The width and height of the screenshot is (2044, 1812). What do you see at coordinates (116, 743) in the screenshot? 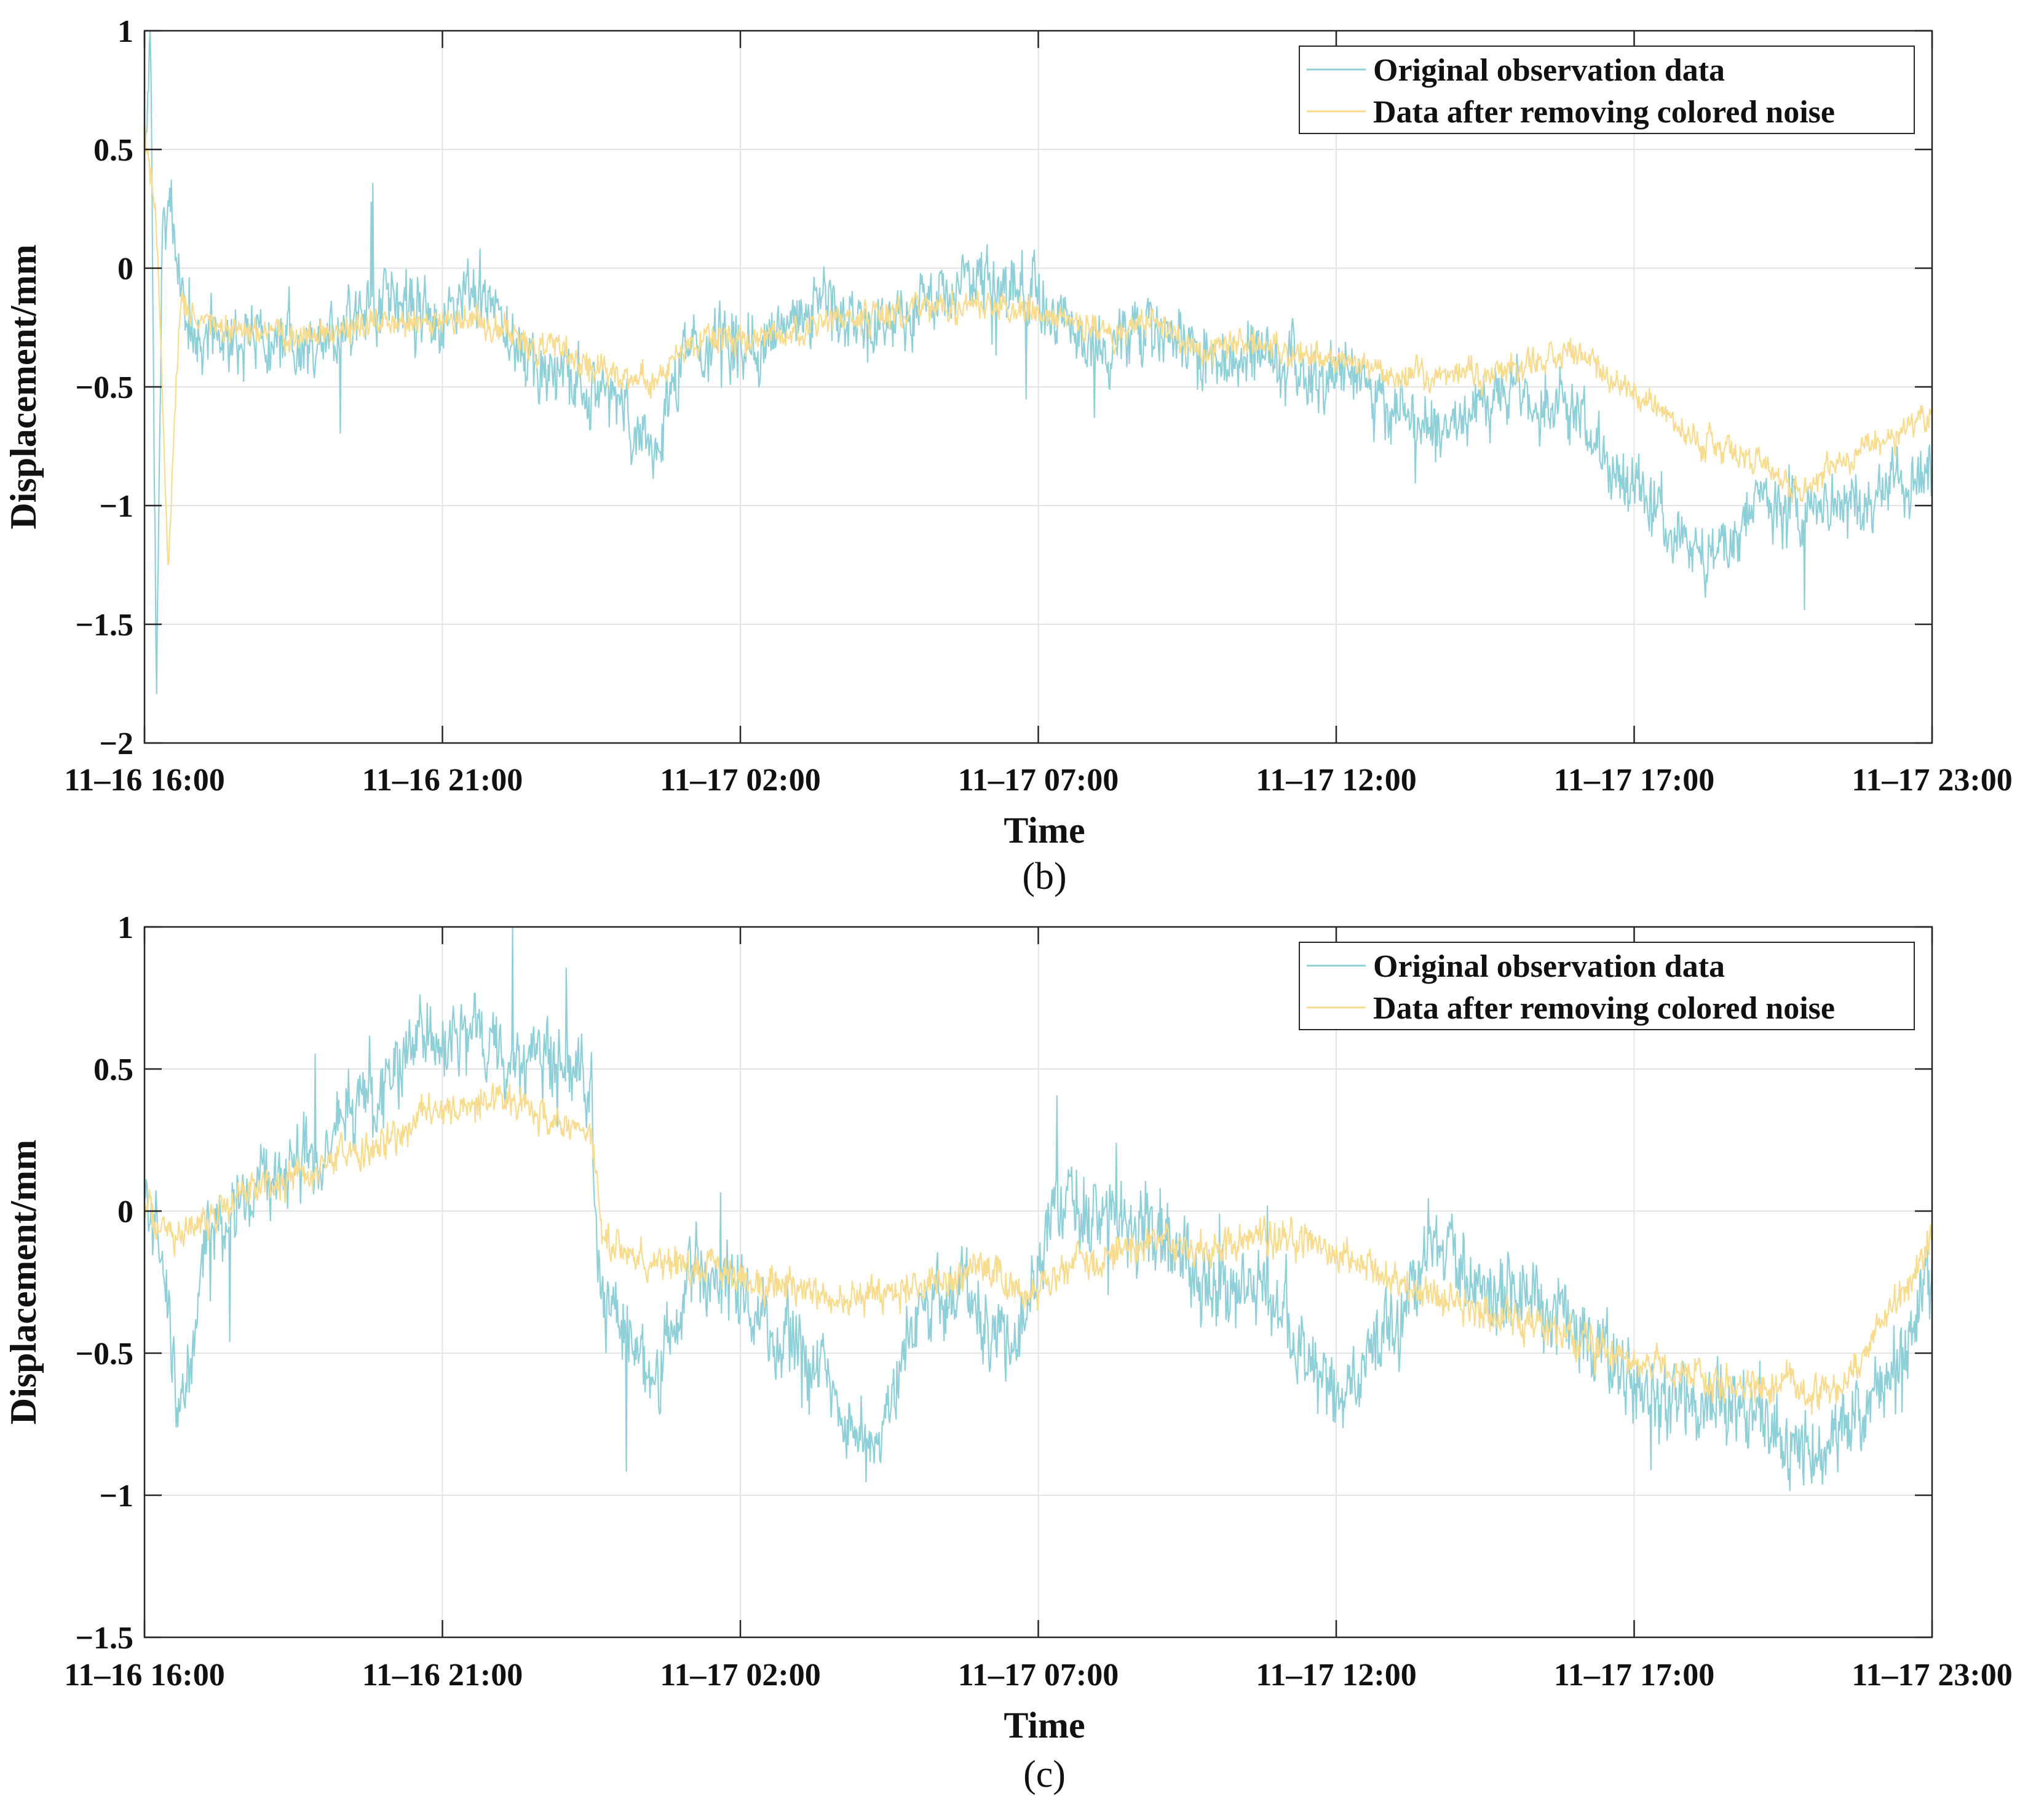
I see `y-tick-label: −2` at bounding box center [116, 743].